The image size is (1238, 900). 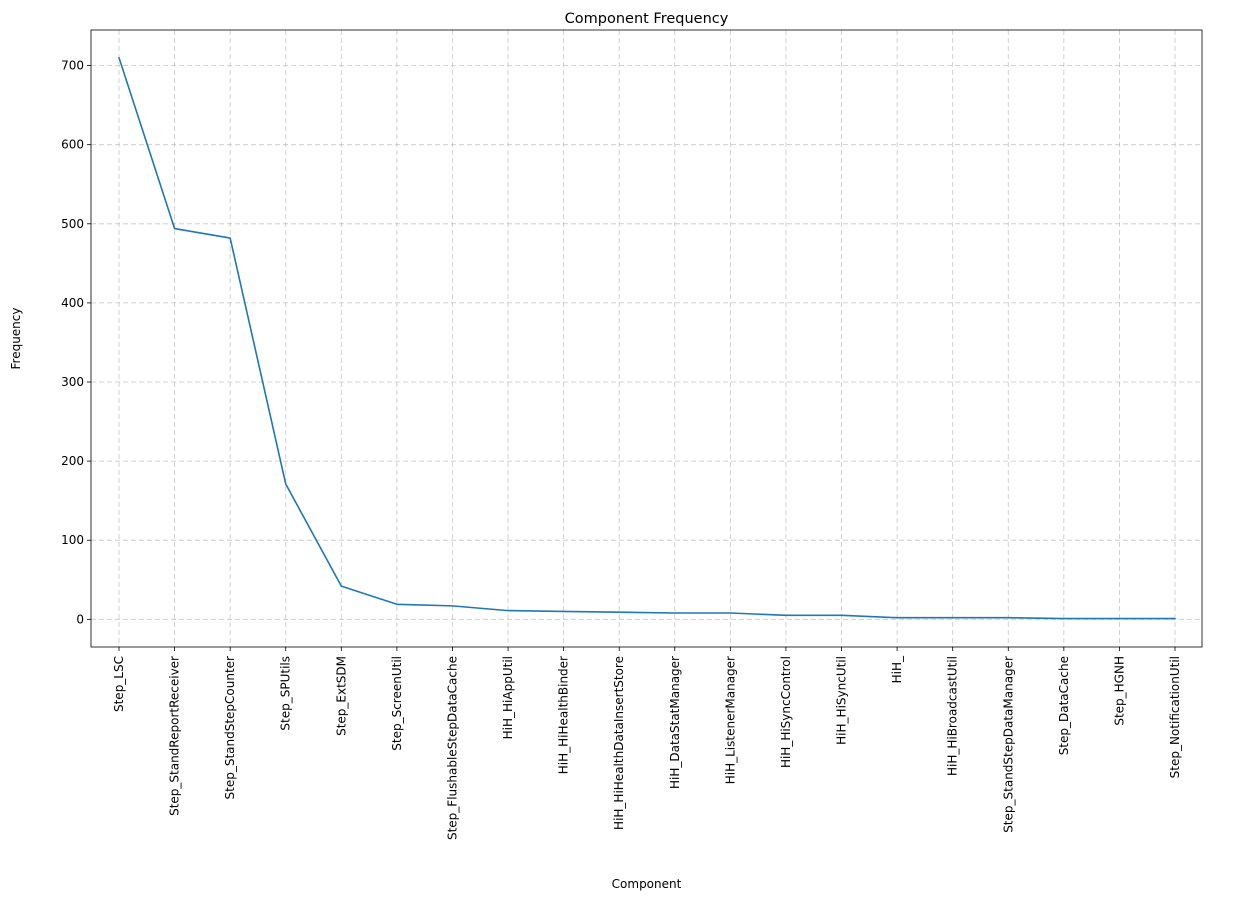 What do you see at coordinates (80, 619) in the screenshot?
I see `y-tick-label: 0` at bounding box center [80, 619].